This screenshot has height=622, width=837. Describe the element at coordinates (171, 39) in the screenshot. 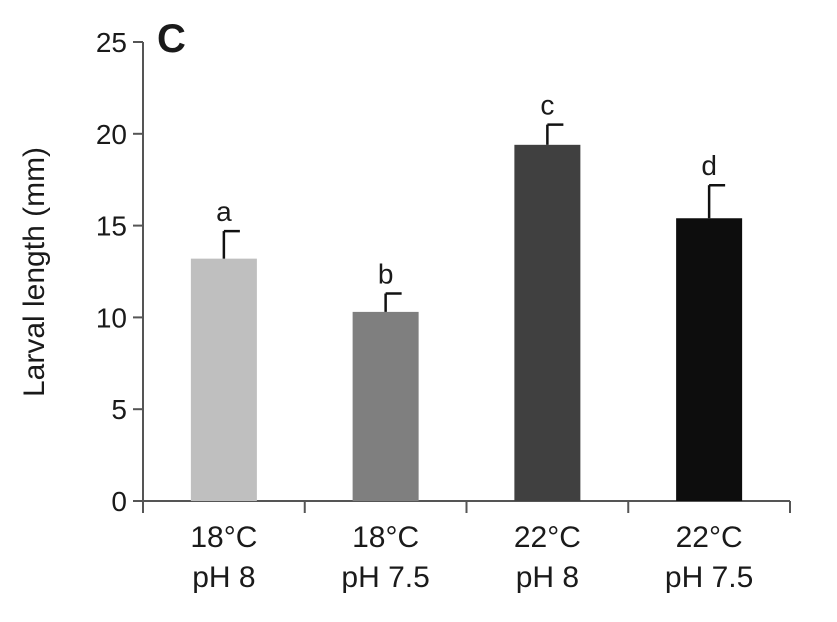

I see `panel-label: C` at that location.